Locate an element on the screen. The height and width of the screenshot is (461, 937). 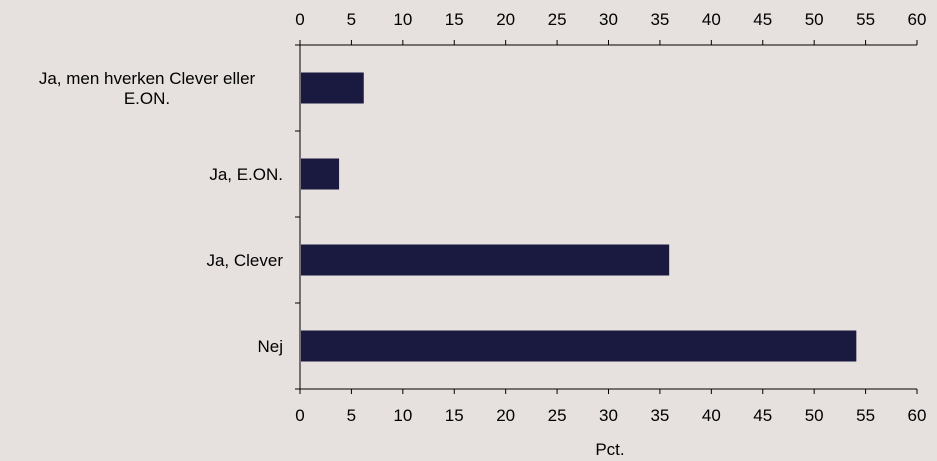
bottom-x-tick-label: 0 is located at coordinates (299, 415).